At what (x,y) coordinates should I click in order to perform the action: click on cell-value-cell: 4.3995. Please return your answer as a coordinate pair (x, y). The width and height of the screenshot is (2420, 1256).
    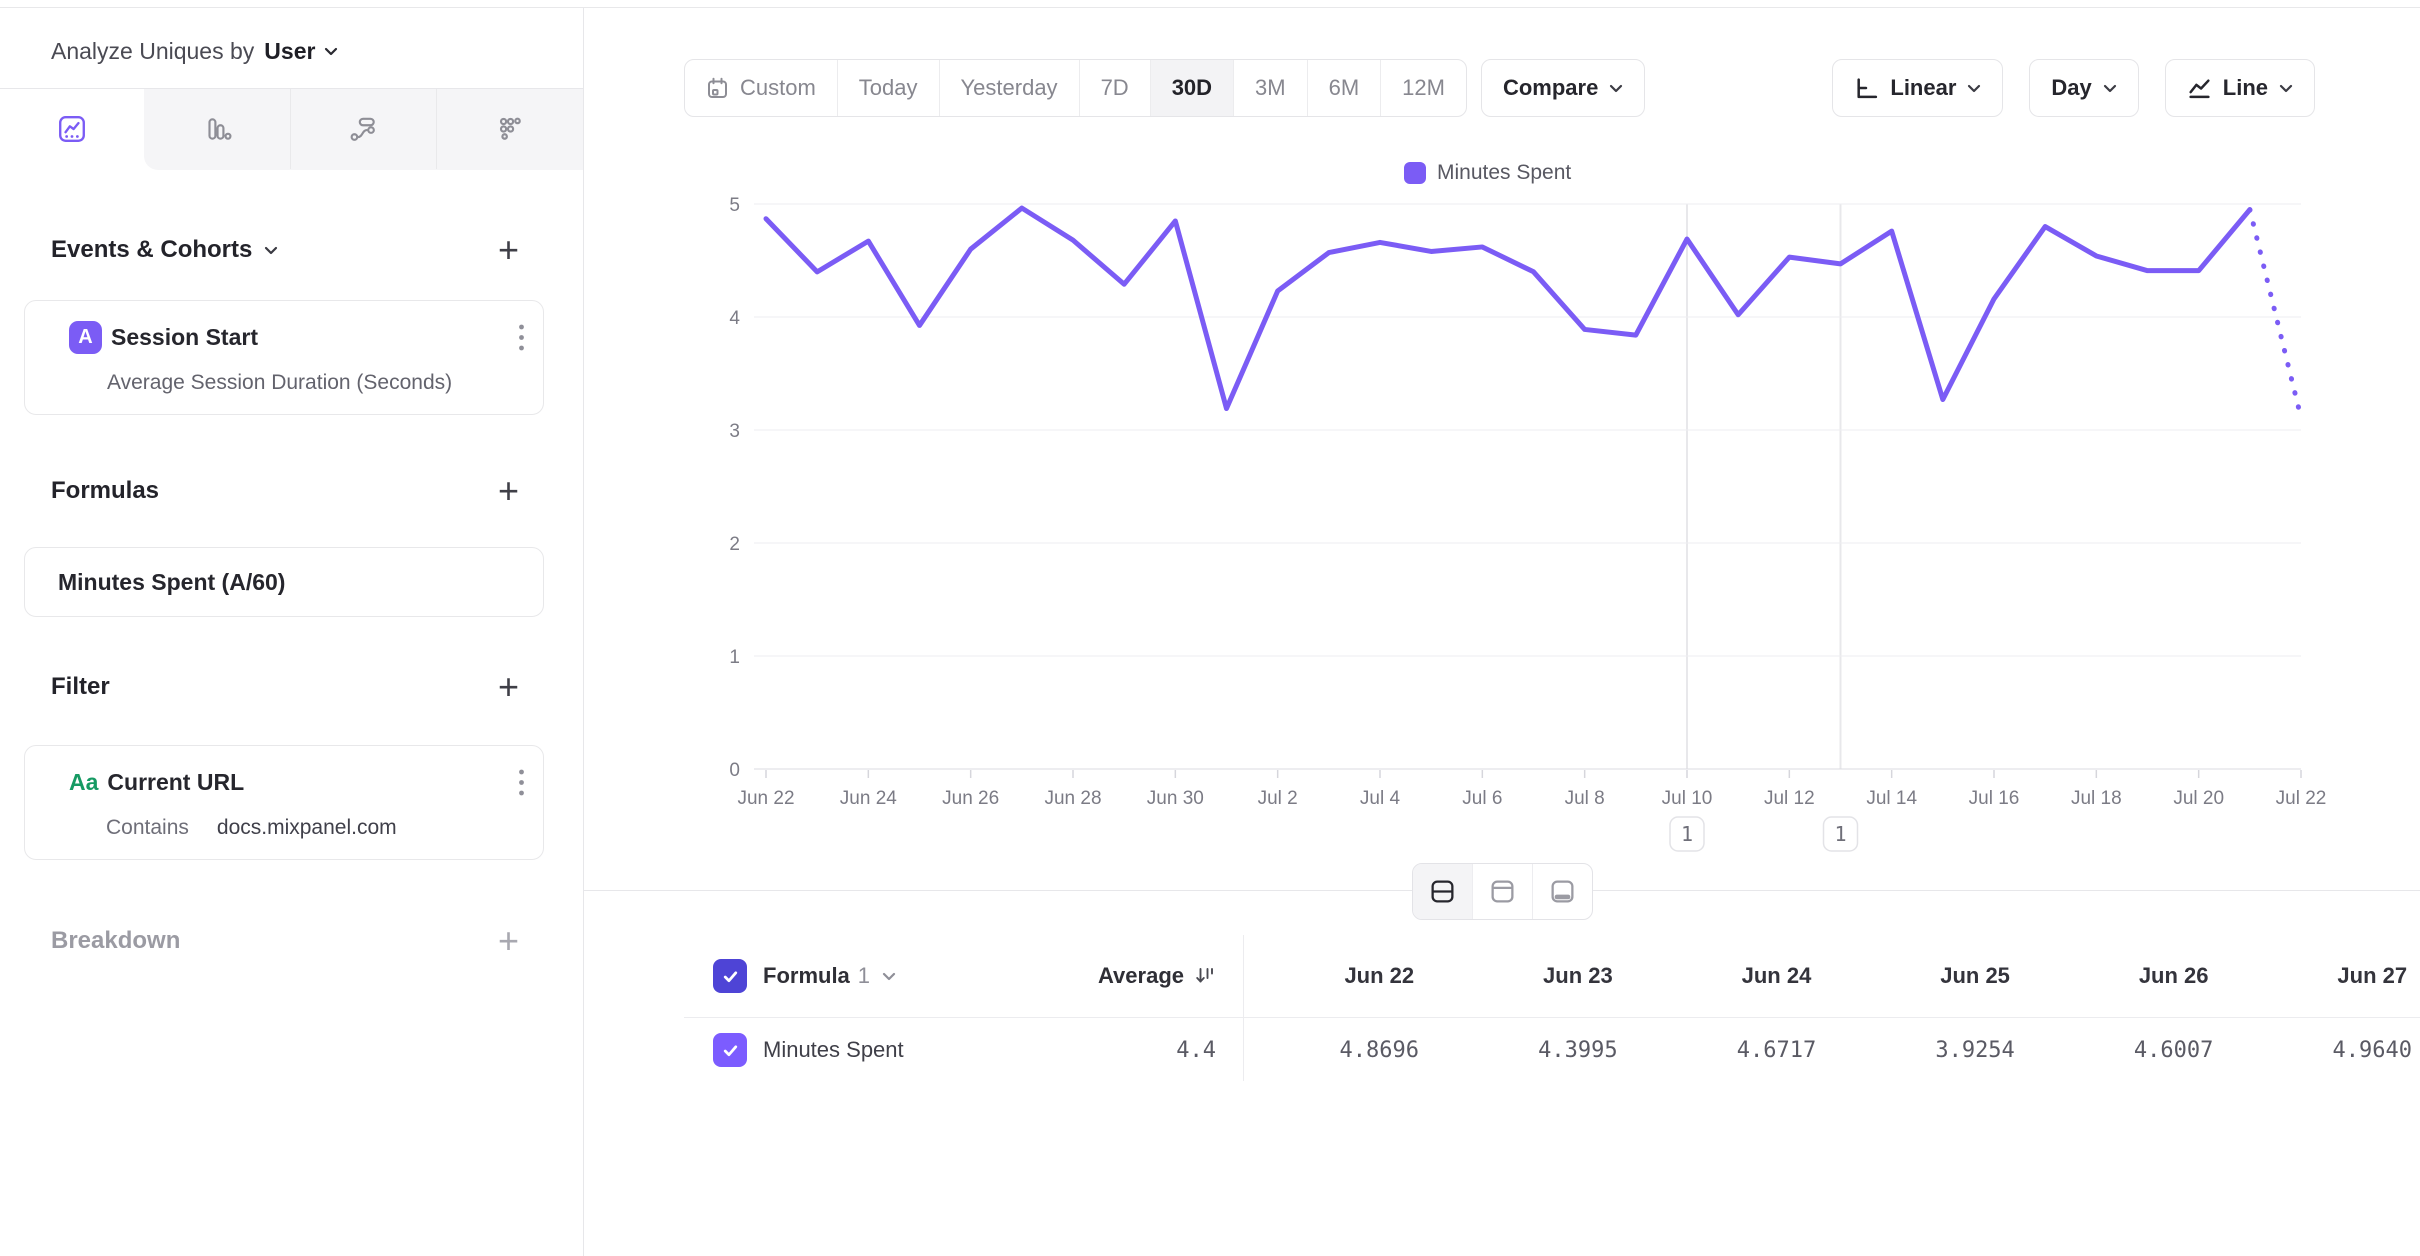
    Looking at the image, I should click on (1578, 1050).